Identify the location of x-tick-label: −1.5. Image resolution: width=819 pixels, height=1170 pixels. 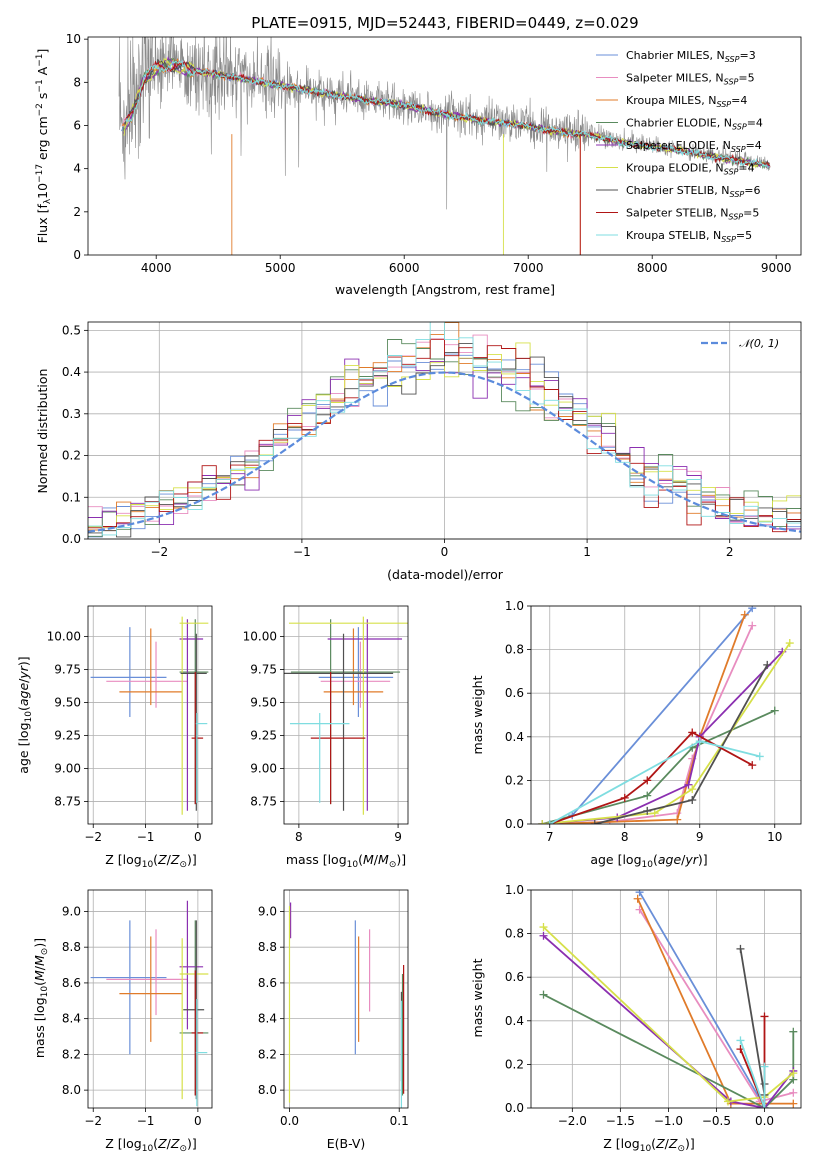
(620, 1121).